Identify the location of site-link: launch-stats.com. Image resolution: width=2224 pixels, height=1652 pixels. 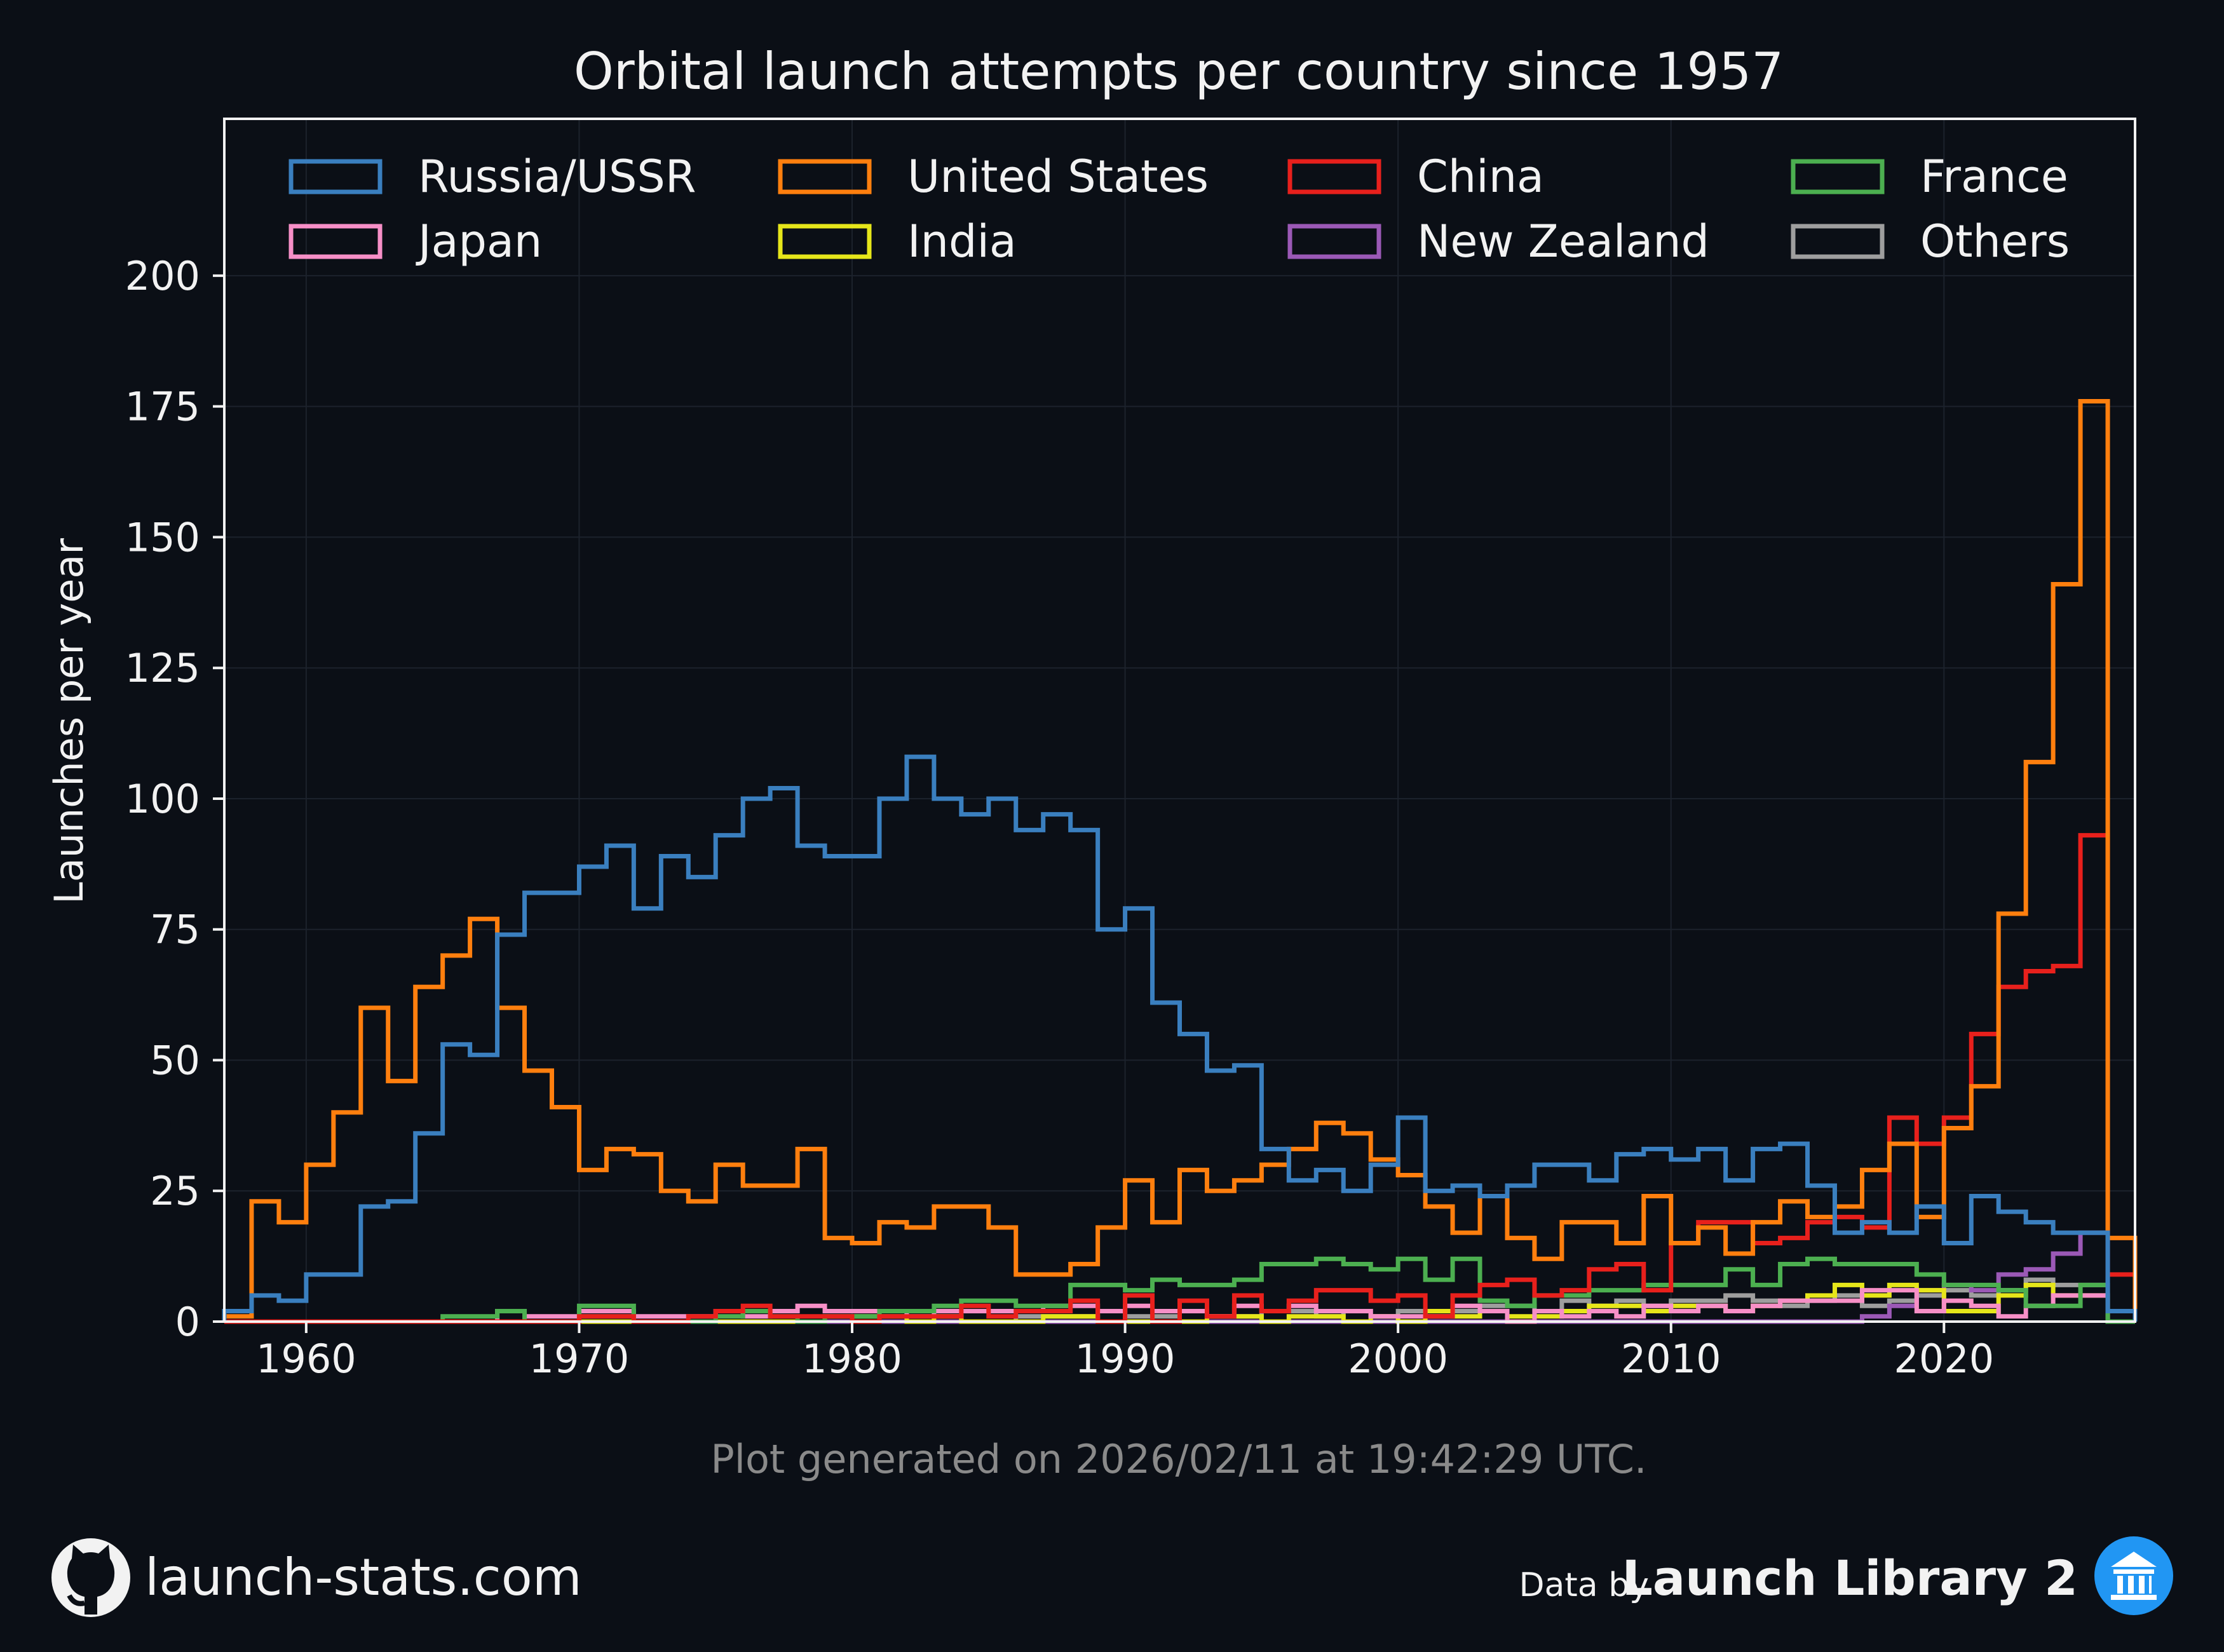
(363, 1578).